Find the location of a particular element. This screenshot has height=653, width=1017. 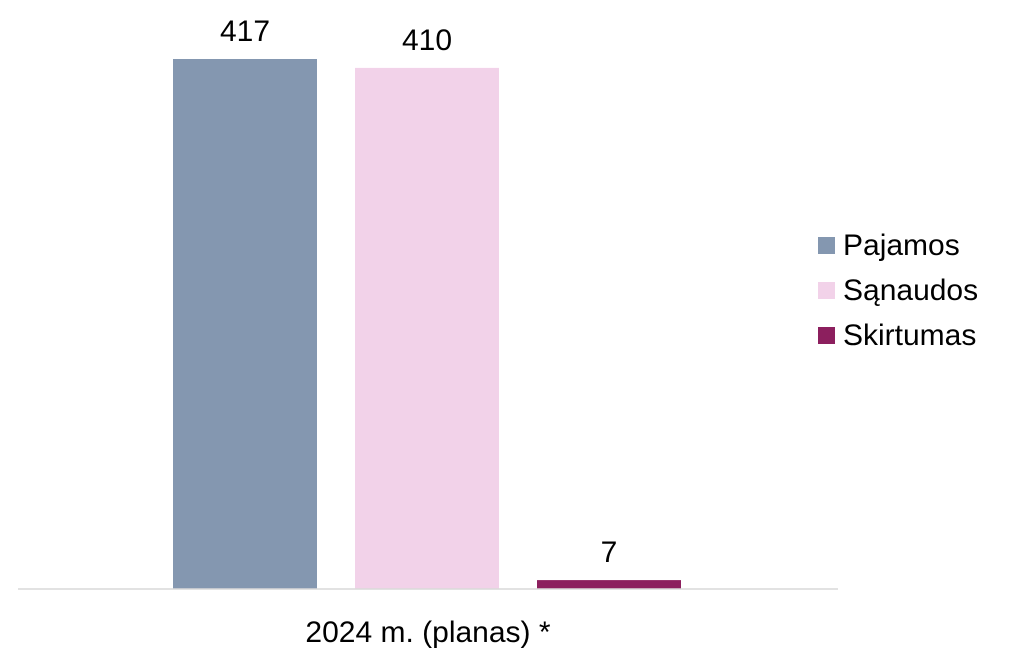

bar-skirtumas is located at coordinates (609, 584).